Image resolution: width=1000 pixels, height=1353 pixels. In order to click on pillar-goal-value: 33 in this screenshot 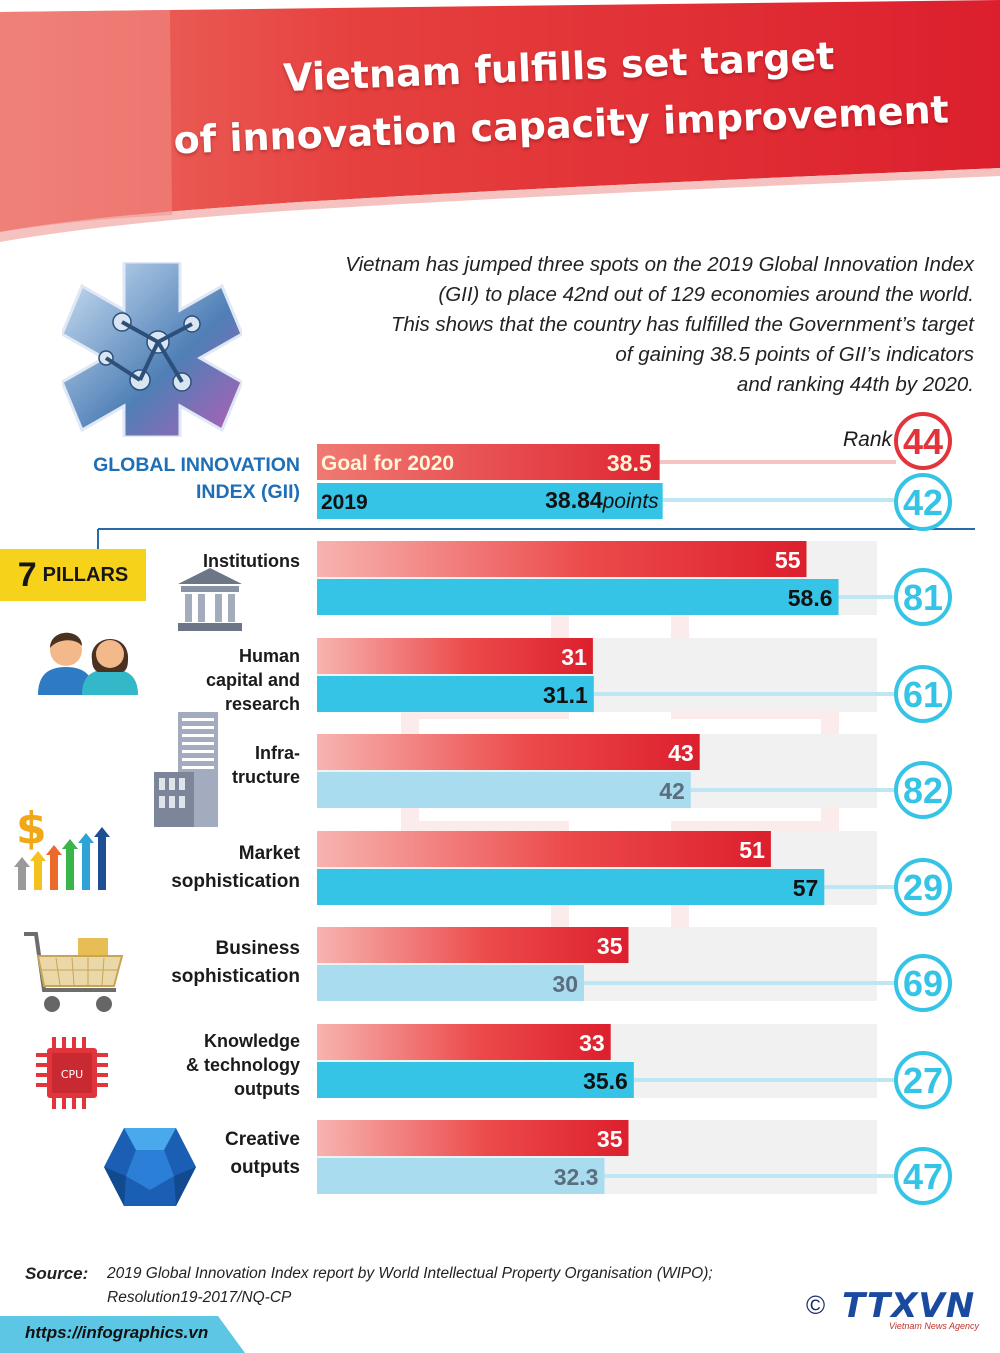, I will do `click(592, 1043)`.